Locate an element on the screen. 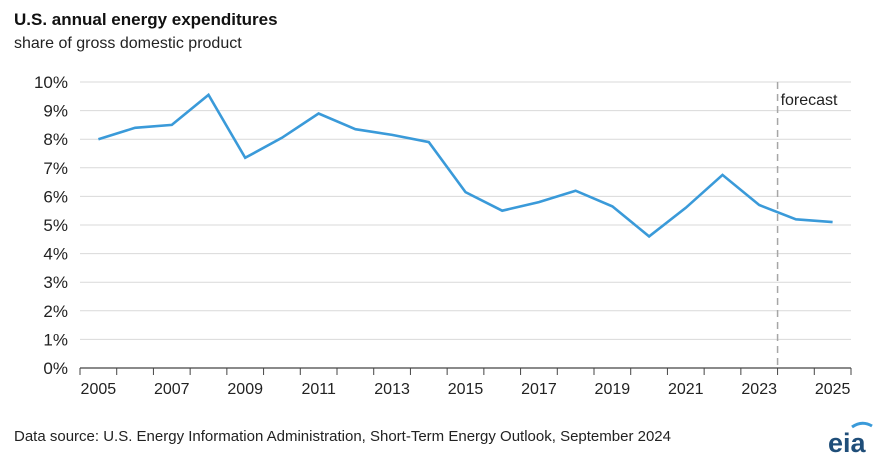 Image resolution: width=887 pixels, height=473 pixels. chart-title: U.S. annual energy expenditures is located at coordinates (146, 19).